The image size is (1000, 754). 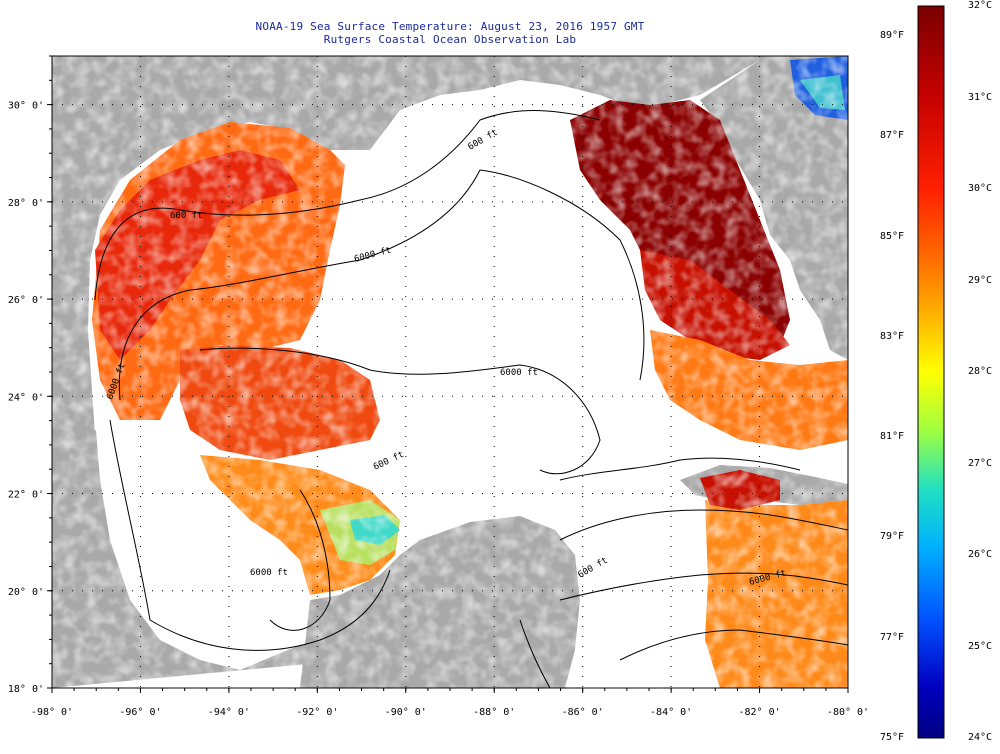 What do you see at coordinates (26, 203) in the screenshot?
I see `lat-tick-label: 28° 0'` at bounding box center [26, 203].